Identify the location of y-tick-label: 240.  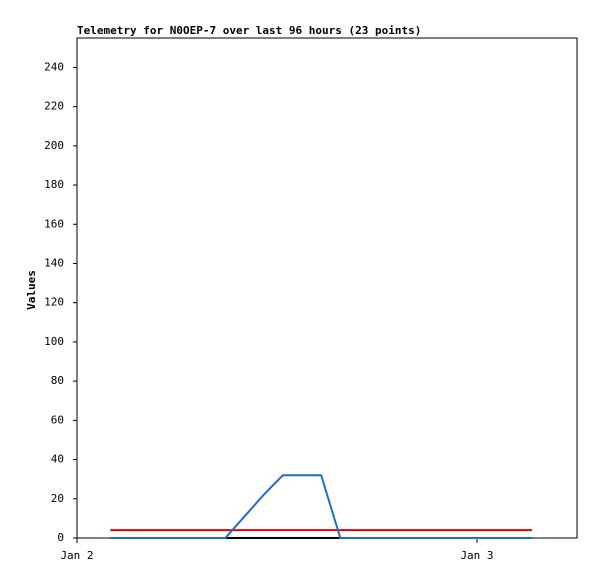
(54, 66).